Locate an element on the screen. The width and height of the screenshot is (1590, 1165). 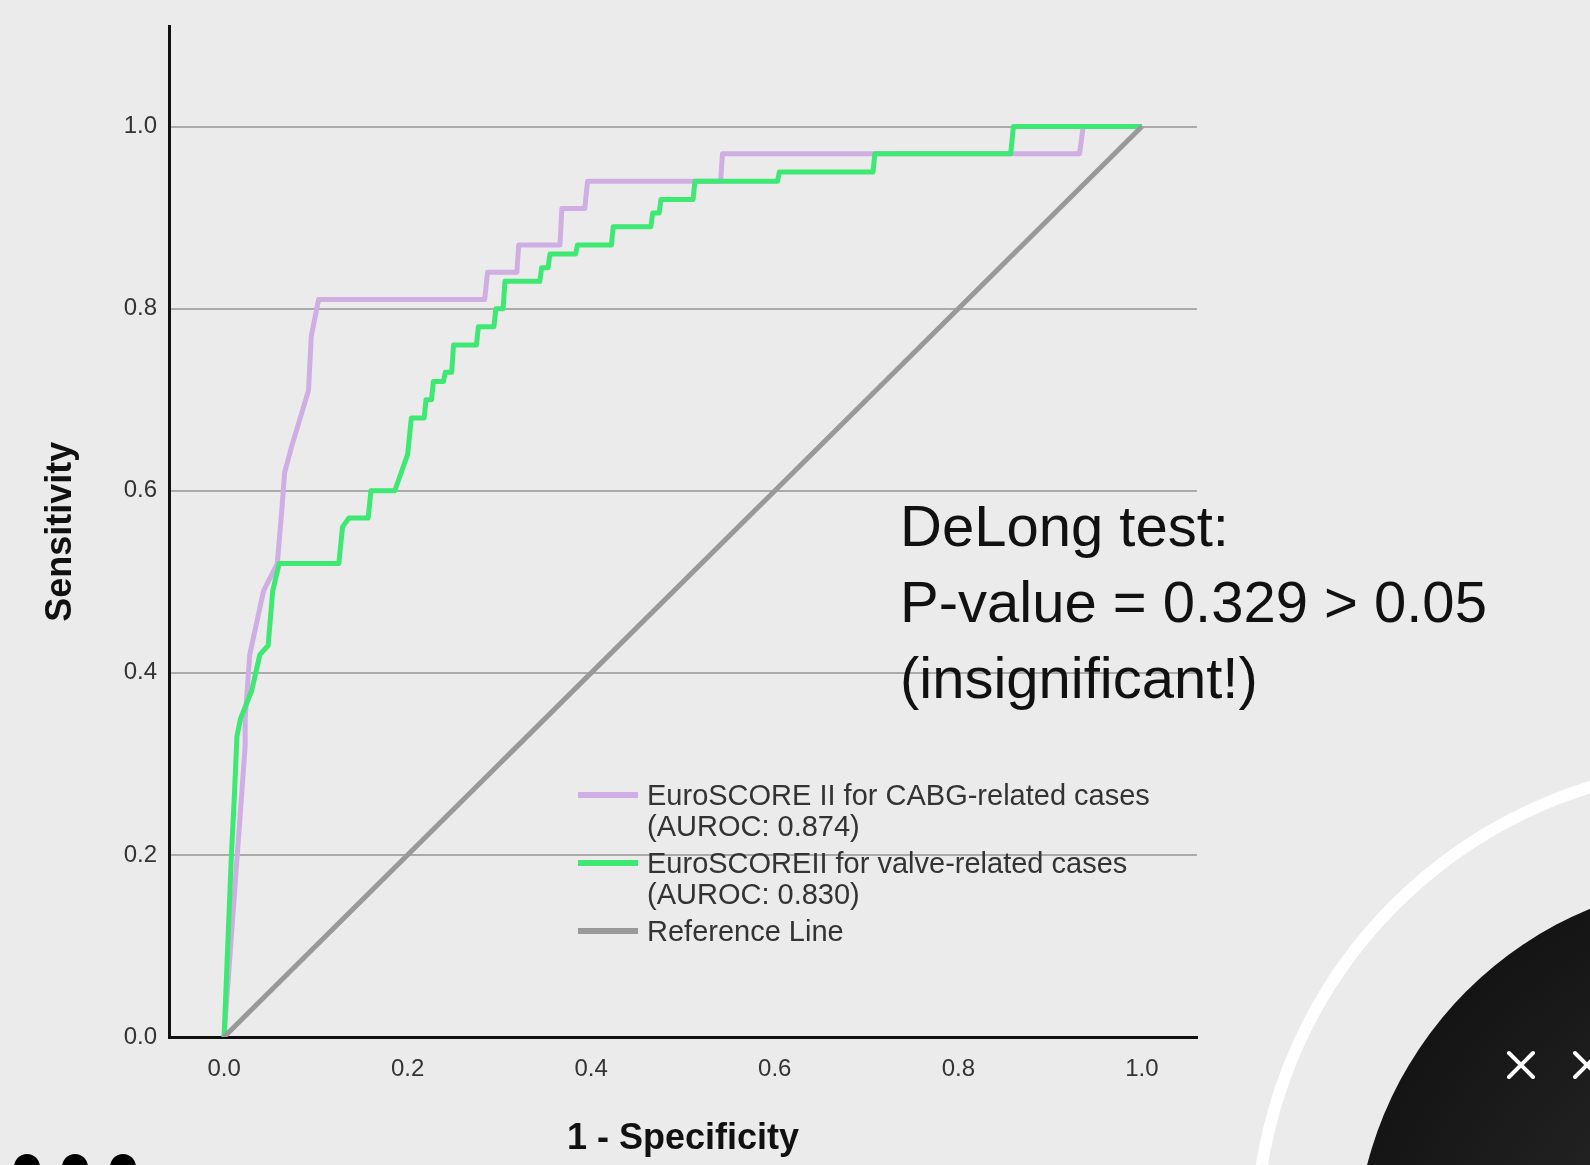
legend-label: Reference Line is located at coordinates (746, 931).